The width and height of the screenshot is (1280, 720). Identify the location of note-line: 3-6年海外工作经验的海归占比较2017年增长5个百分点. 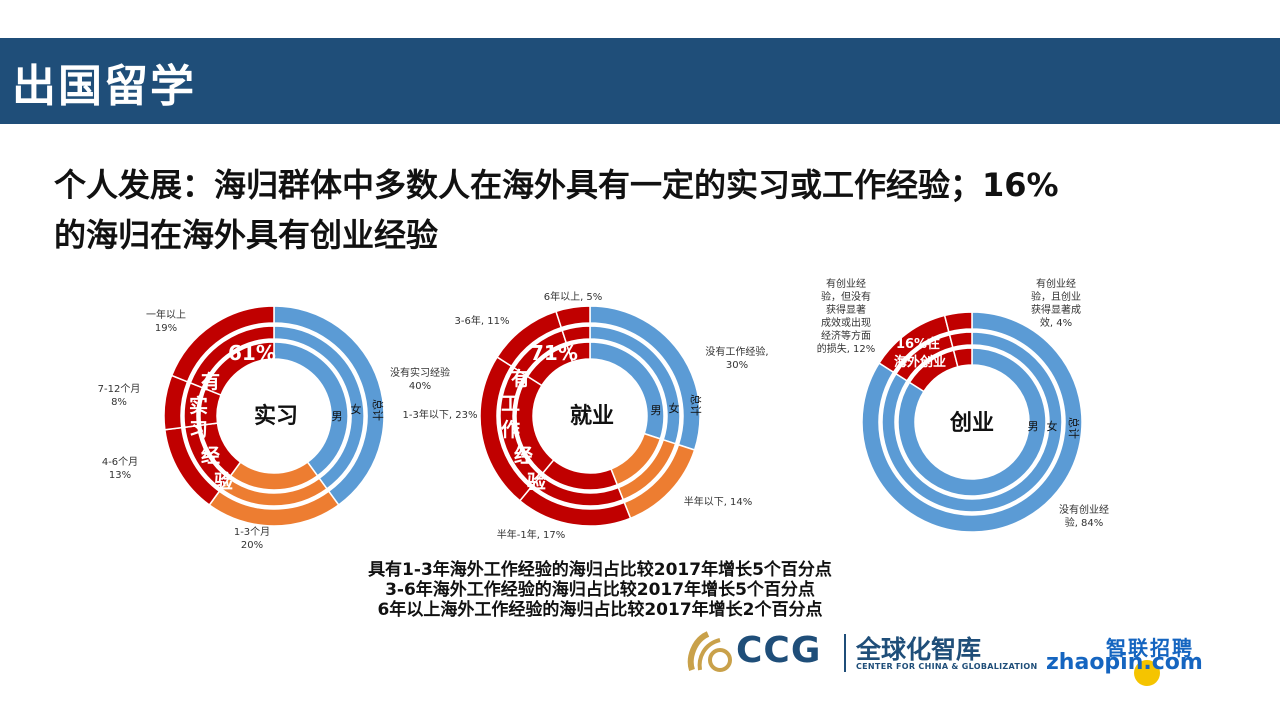
(600, 590).